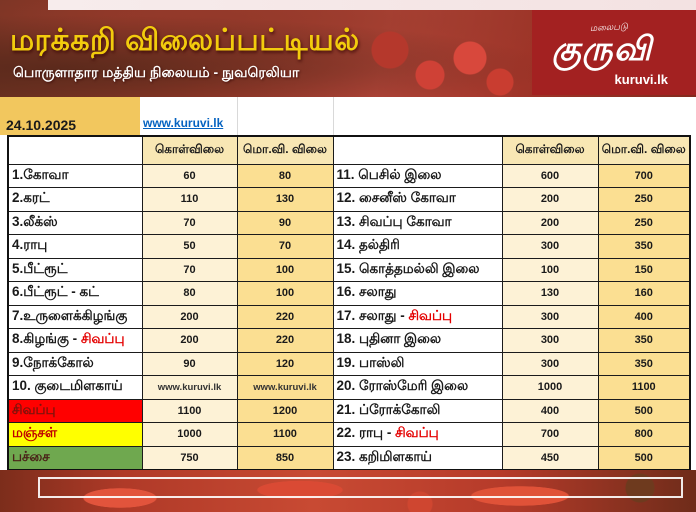 The image size is (696, 512). Describe the element at coordinates (614, 52) in the screenshot. I see `kuruvi-logo: மலைபடு குருவி kuruvi.lk` at that location.